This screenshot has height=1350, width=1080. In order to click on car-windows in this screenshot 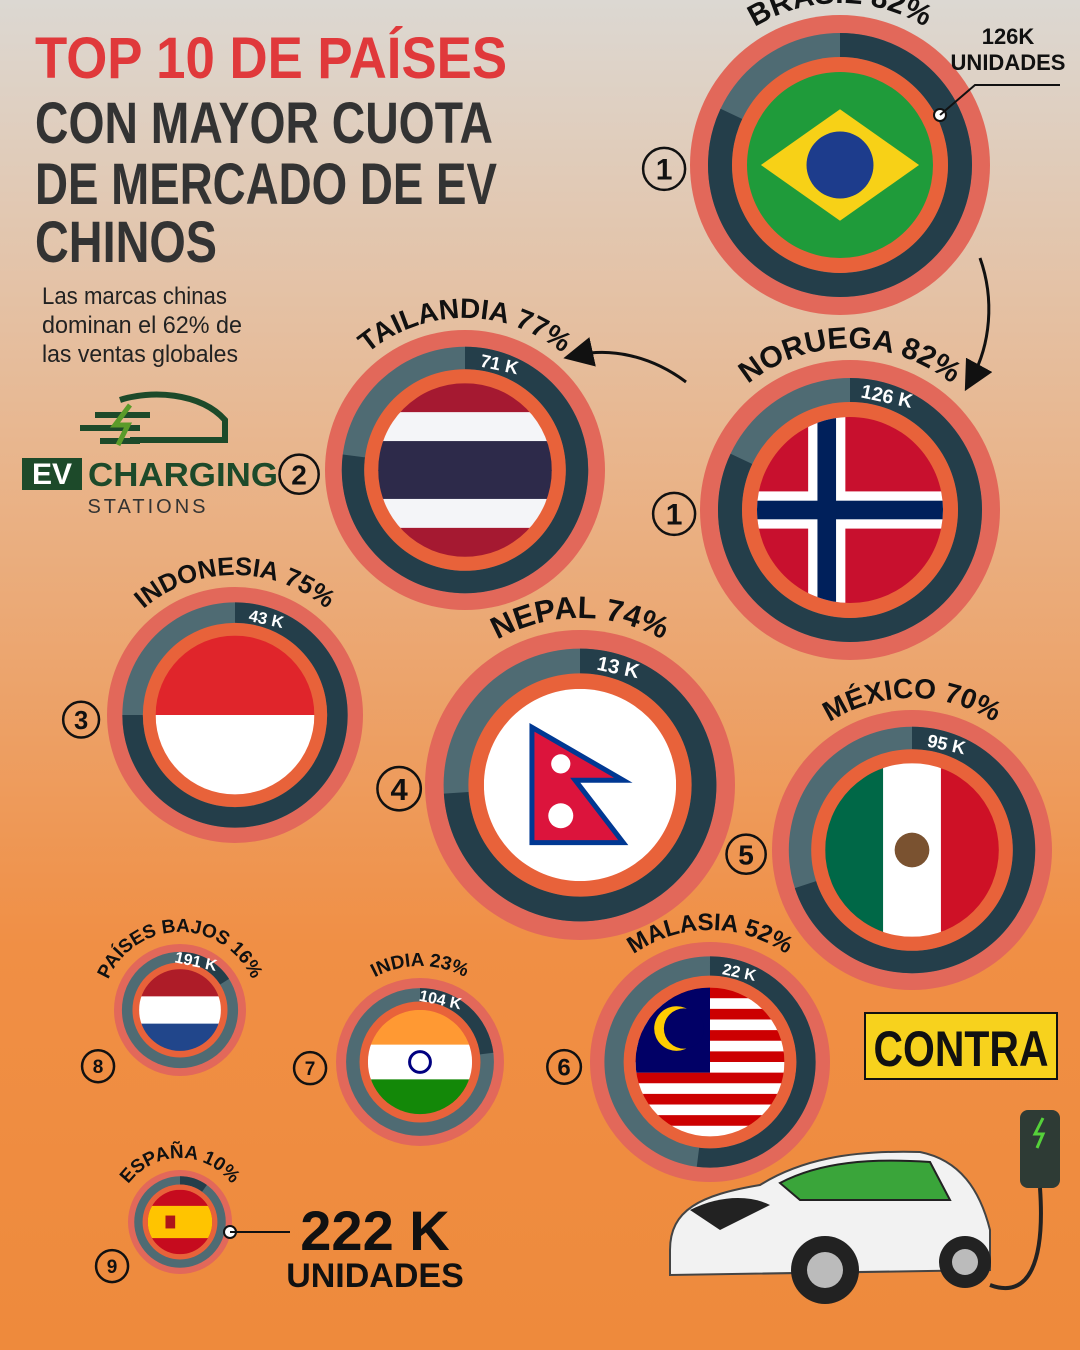, I will do `click(865, 1180)`.